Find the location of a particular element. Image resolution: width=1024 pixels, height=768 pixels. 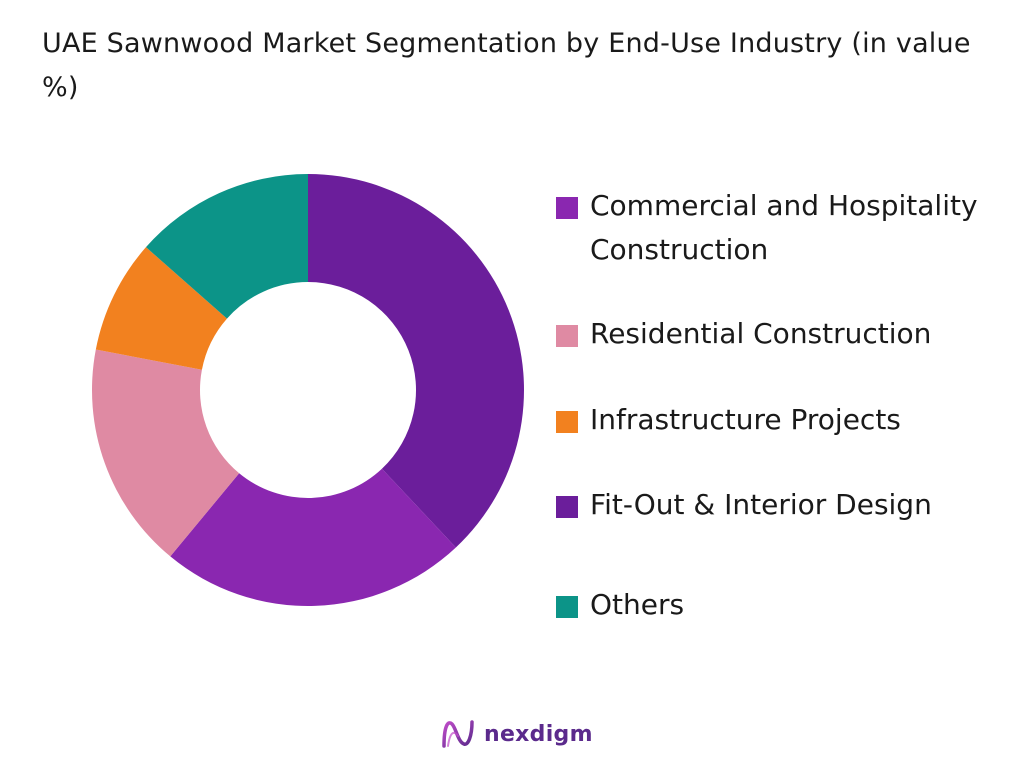

donut-slice-commercial-and-hospitality-construction is located at coordinates (313, 537).